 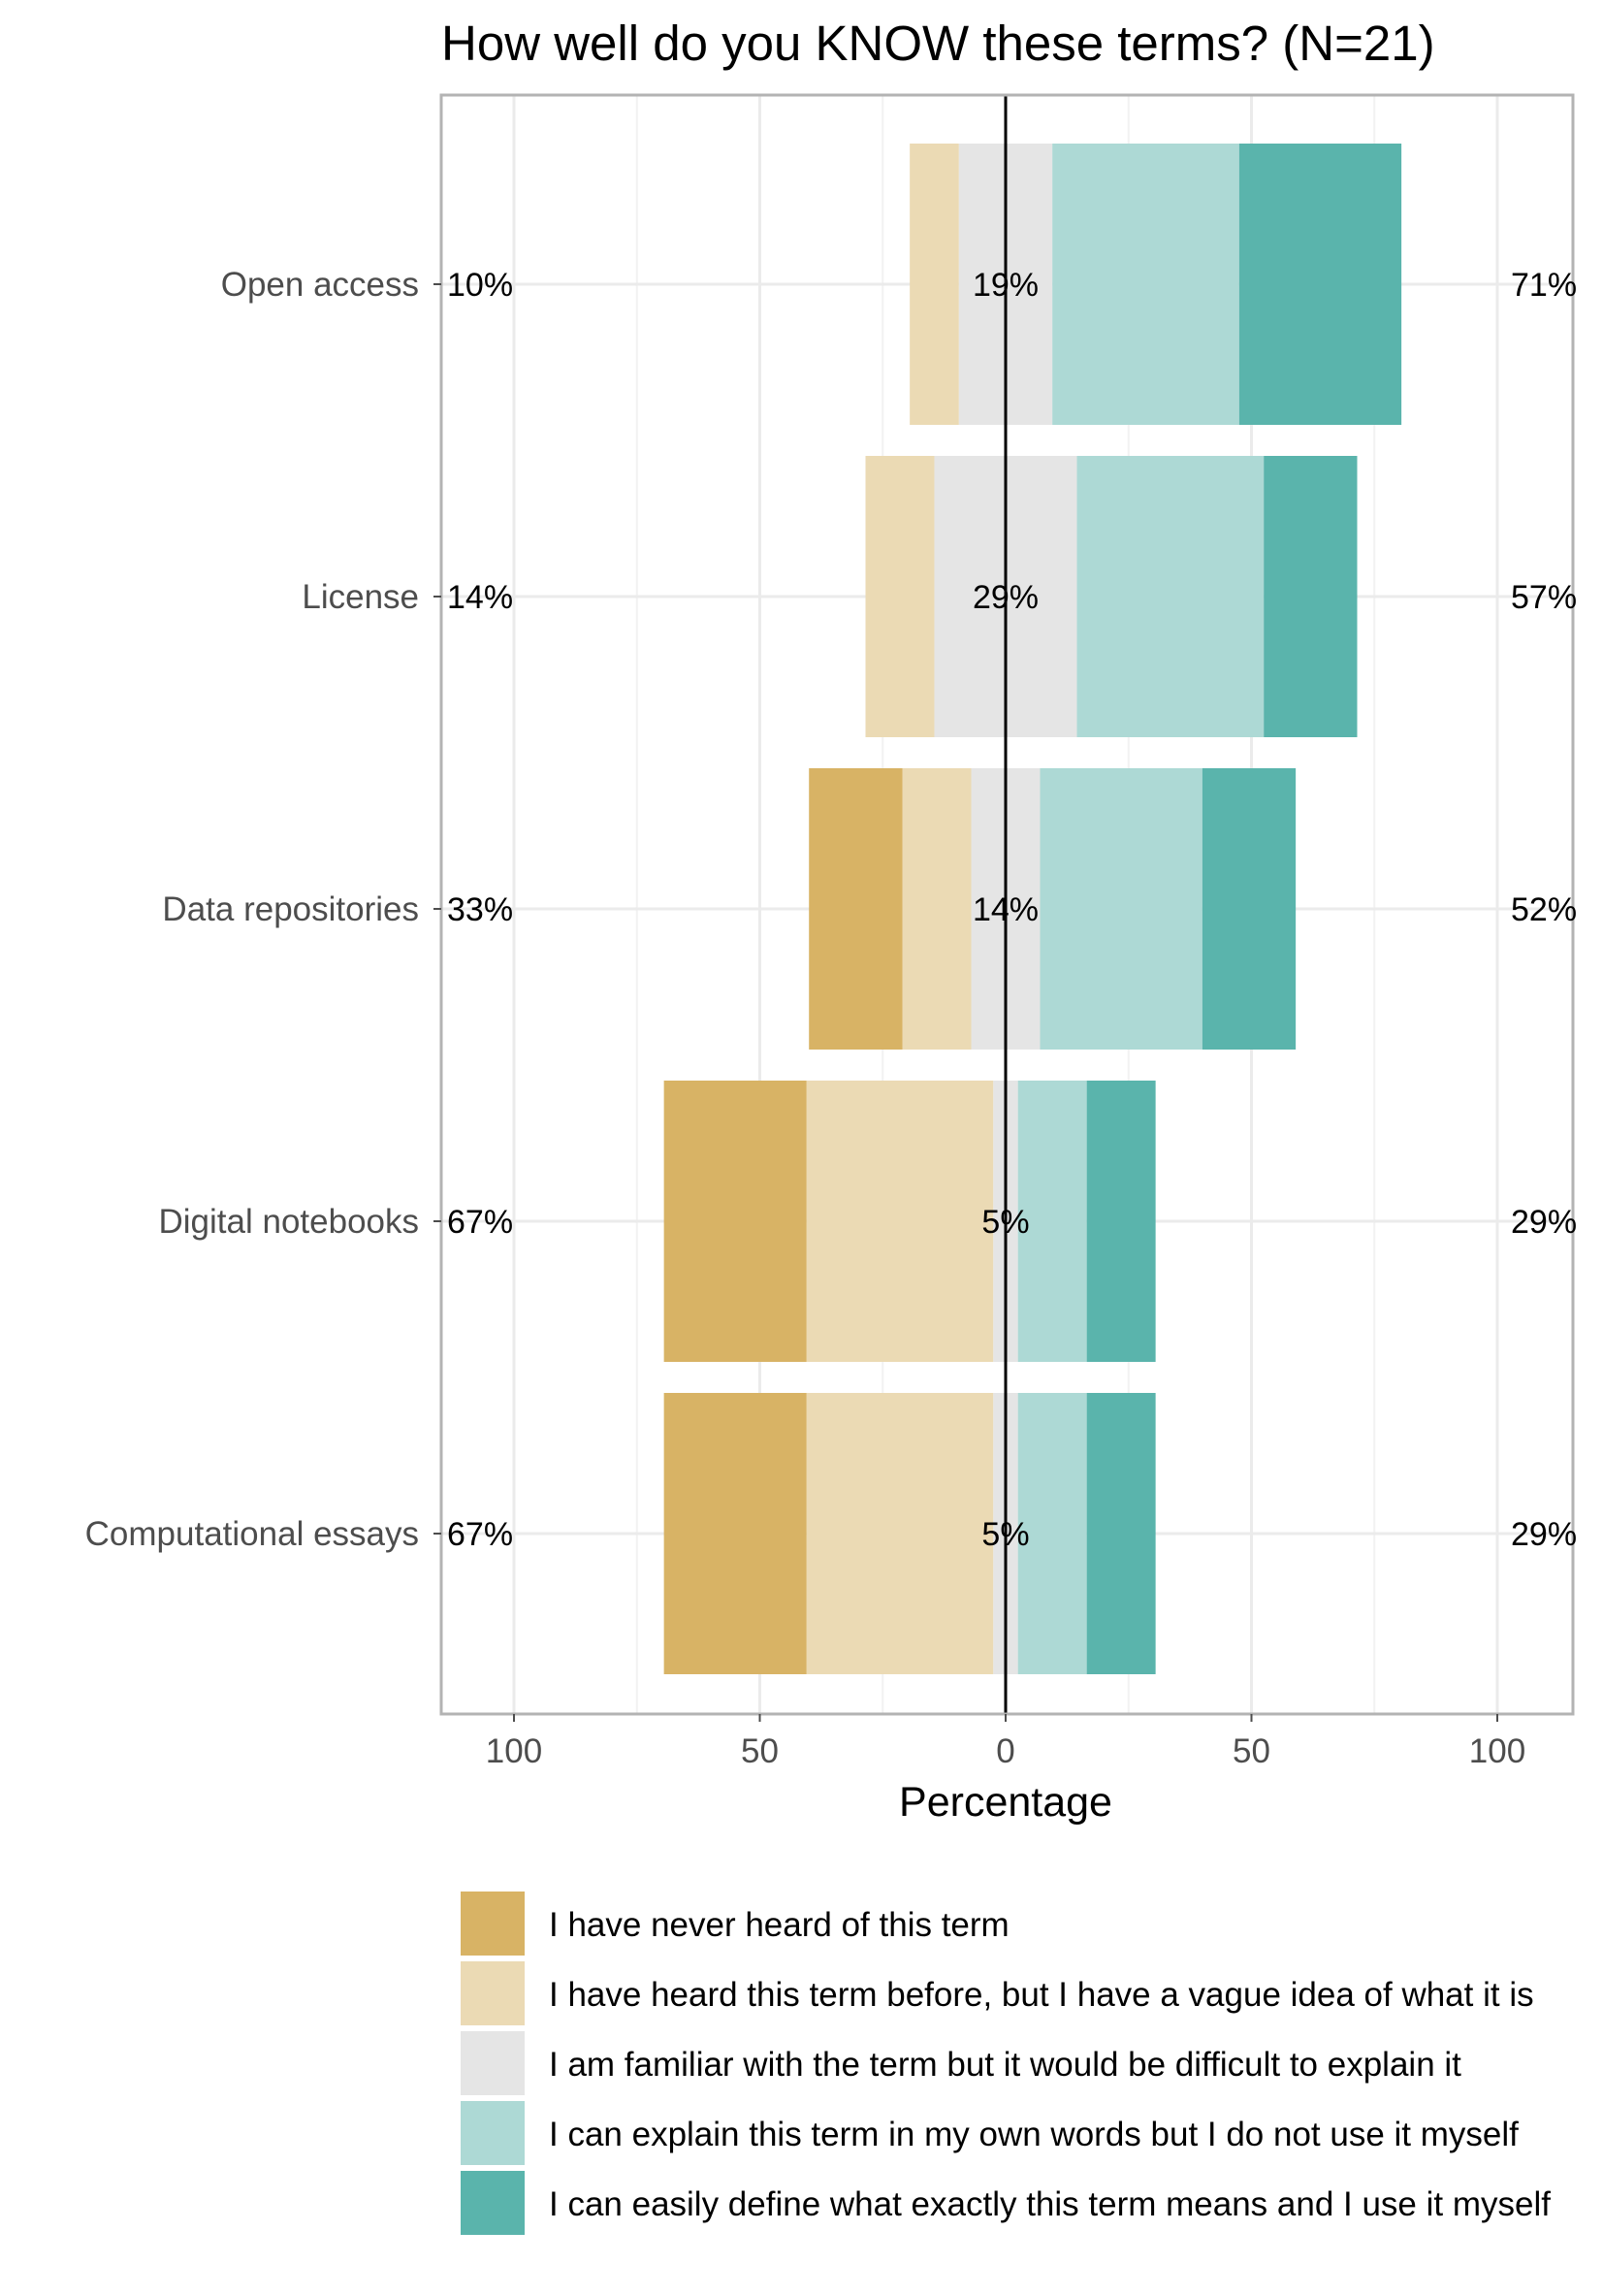 I want to click on category-label: License, so click(x=361, y=597).